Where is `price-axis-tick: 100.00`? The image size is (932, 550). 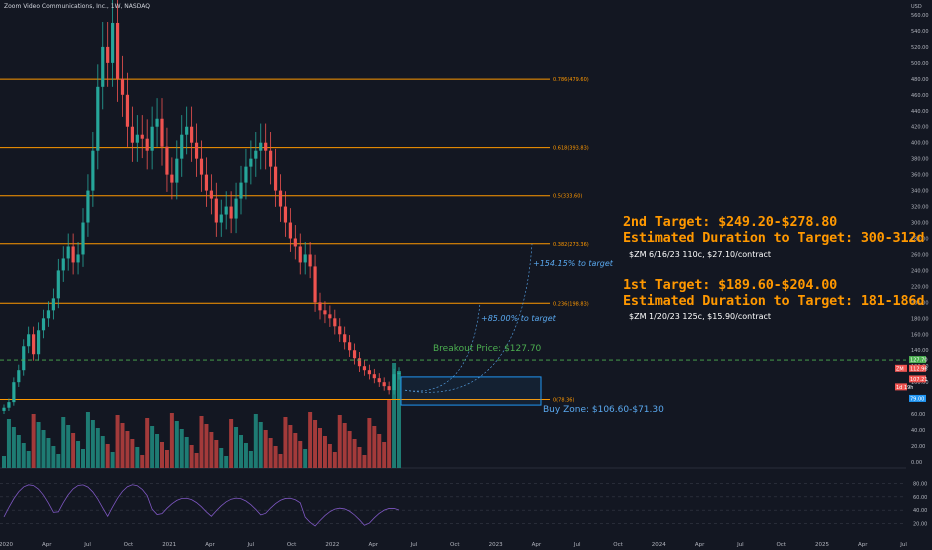 price-axis-tick: 100.00 is located at coordinates (920, 383).